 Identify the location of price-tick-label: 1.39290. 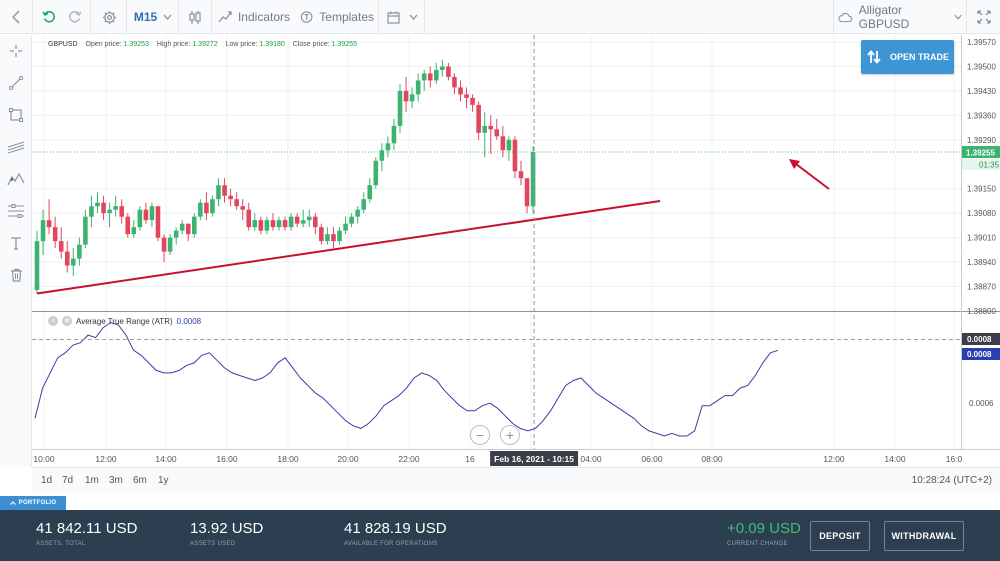
(981, 140).